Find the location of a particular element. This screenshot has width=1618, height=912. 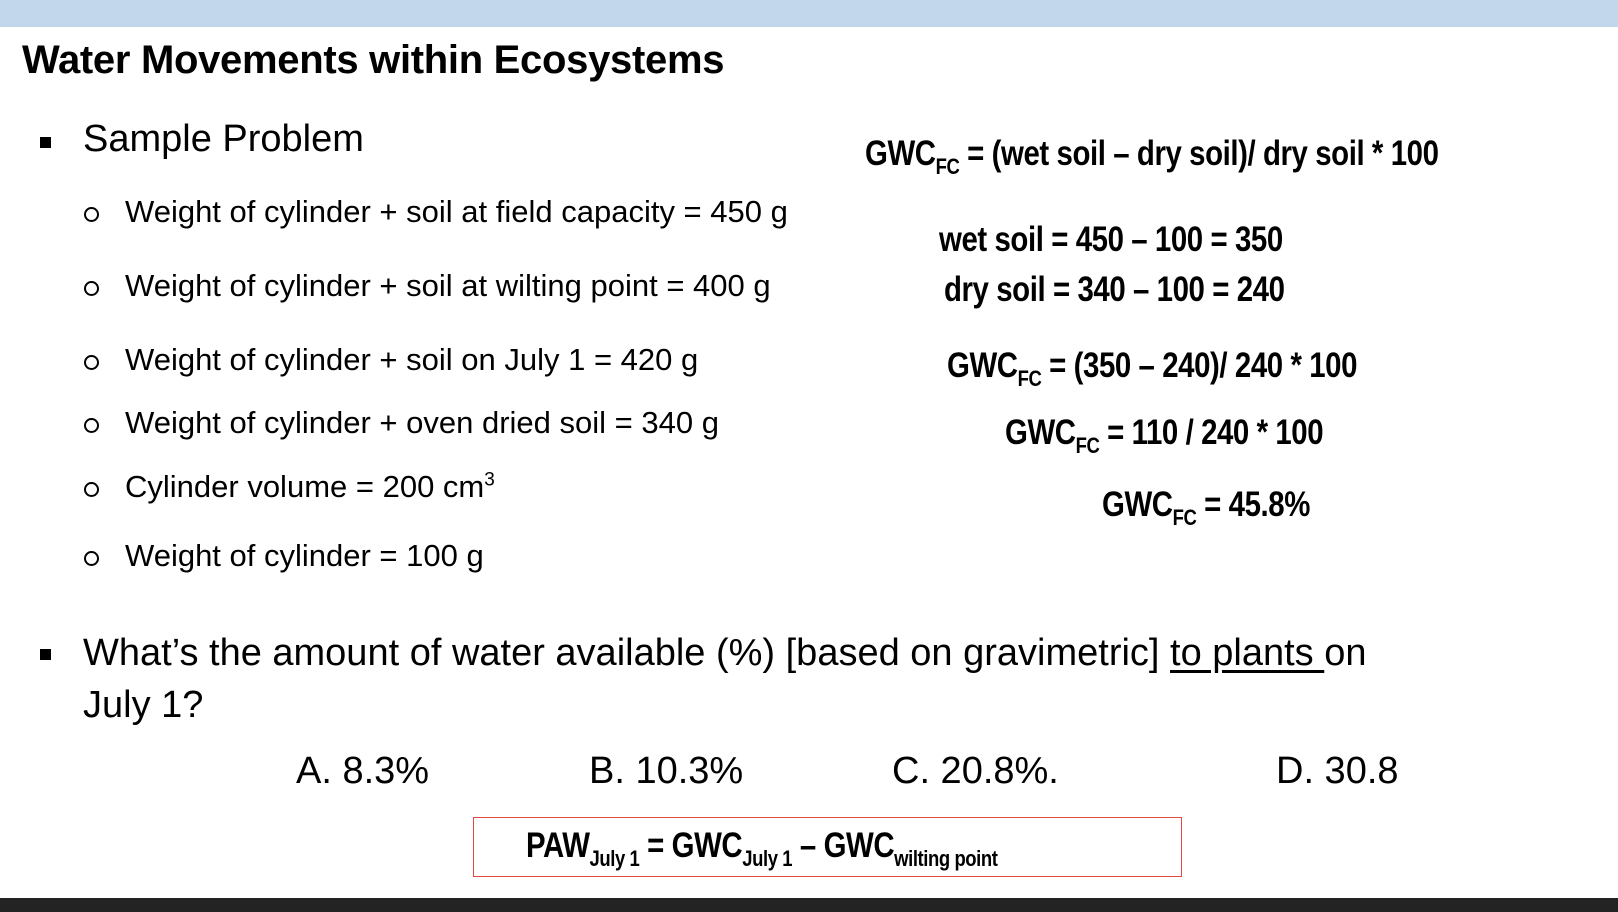

answer-a: A. 8.3% is located at coordinates (363, 771).